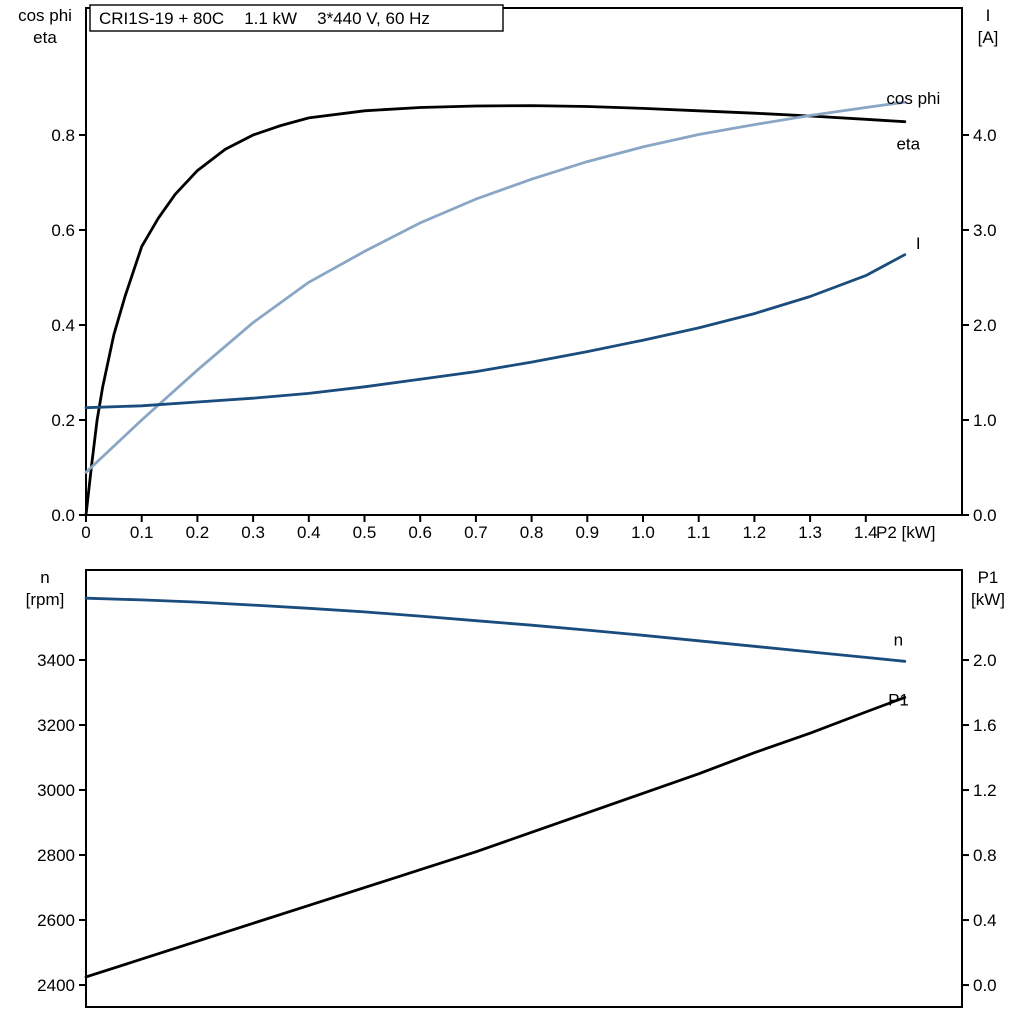  What do you see at coordinates (63, 420) in the screenshot?
I see `left-tick-label: 0.2` at bounding box center [63, 420].